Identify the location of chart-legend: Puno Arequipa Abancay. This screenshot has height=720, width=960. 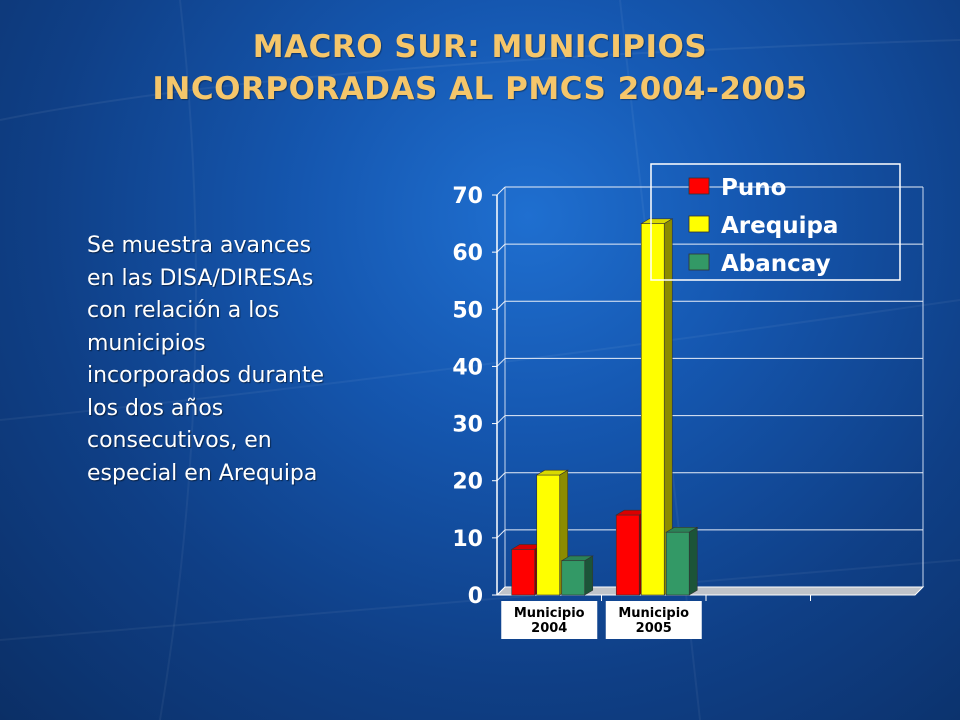
(775, 222).